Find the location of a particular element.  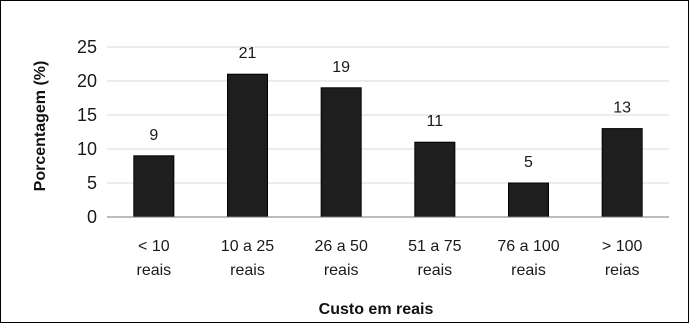

x-category-label: 10 a 25 is located at coordinates (247, 246).